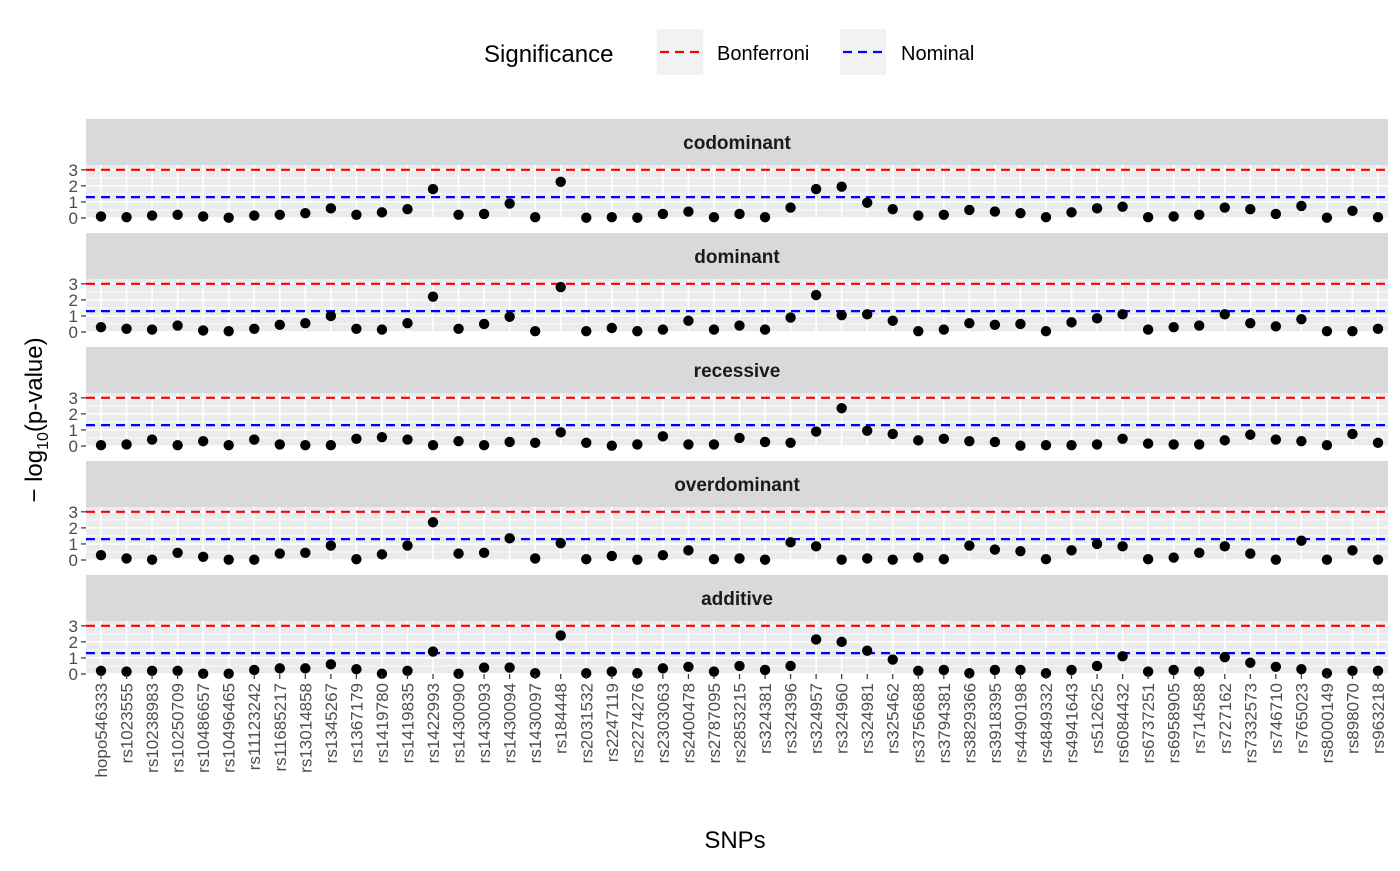  Describe the element at coordinates (1199, 718) in the screenshot. I see `x-tick-label: rs714588` at that location.